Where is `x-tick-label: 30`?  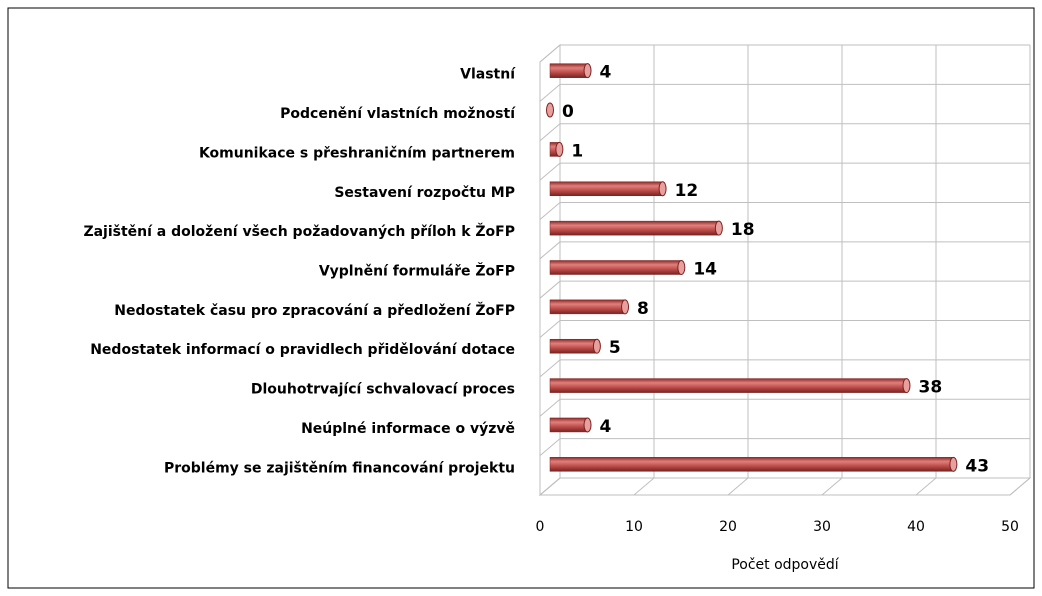
x-tick-label: 30 is located at coordinates (822, 527).